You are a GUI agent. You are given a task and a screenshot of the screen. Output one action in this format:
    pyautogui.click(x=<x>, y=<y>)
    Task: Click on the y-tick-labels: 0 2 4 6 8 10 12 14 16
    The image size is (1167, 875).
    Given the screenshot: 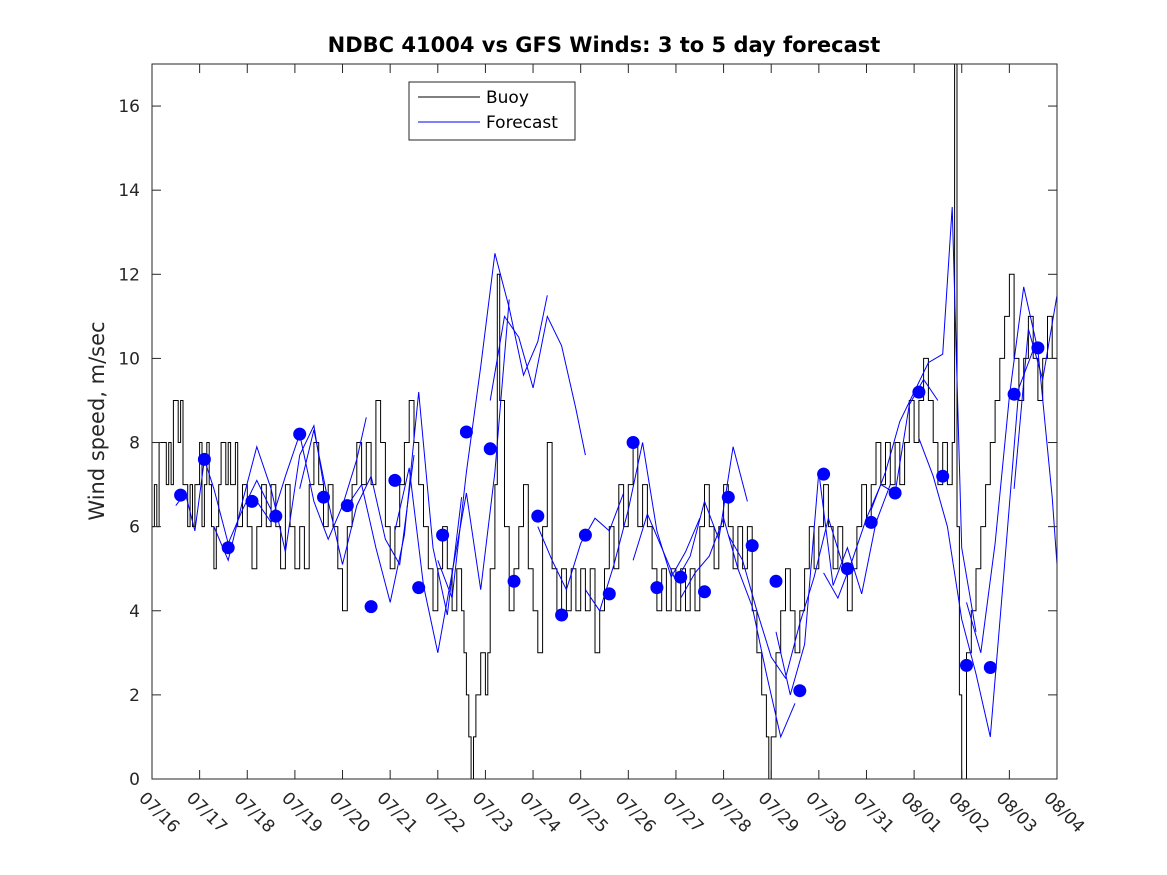 What is the action you would take?
    pyautogui.click(x=129, y=443)
    